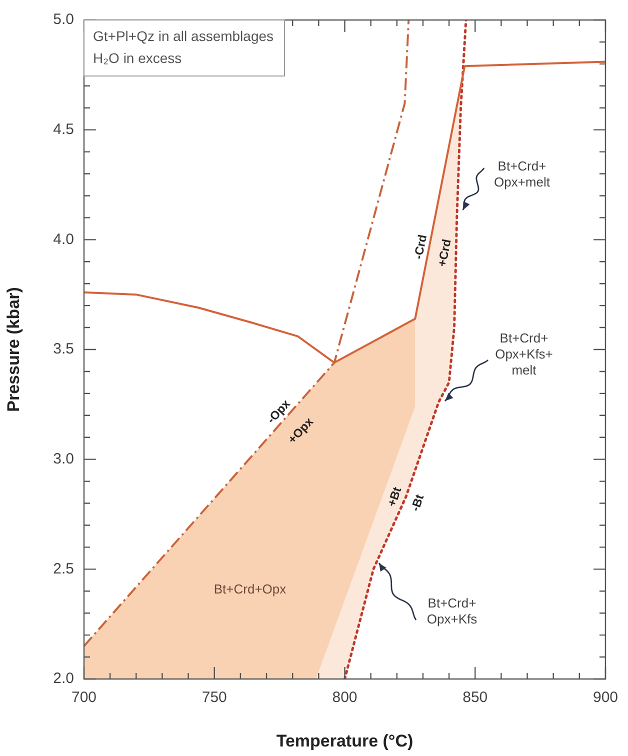 Image resolution: width=628 pixels, height=756 pixels. Describe the element at coordinates (214, 697) in the screenshot. I see `x-tick-label: 750` at that location.